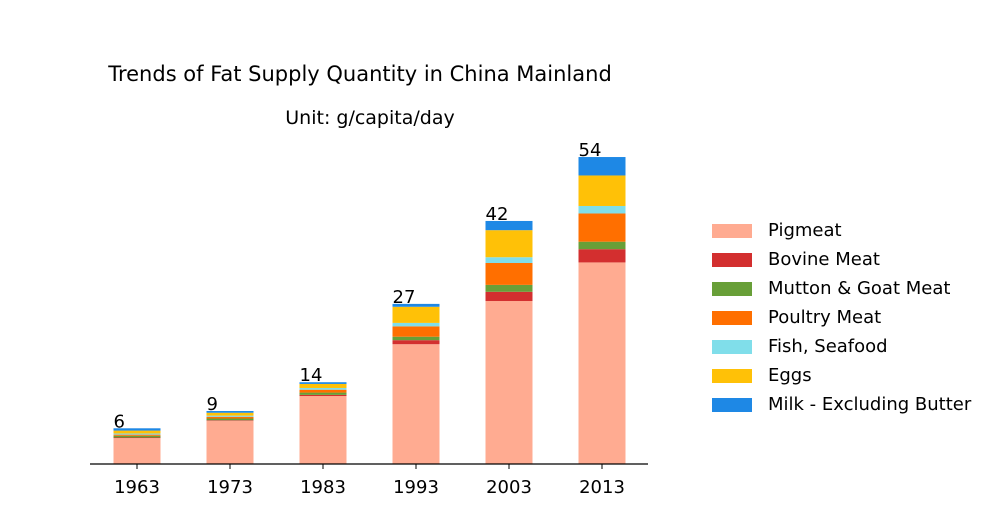  I want to click on bar-1963-eggs, so click(137, 432).